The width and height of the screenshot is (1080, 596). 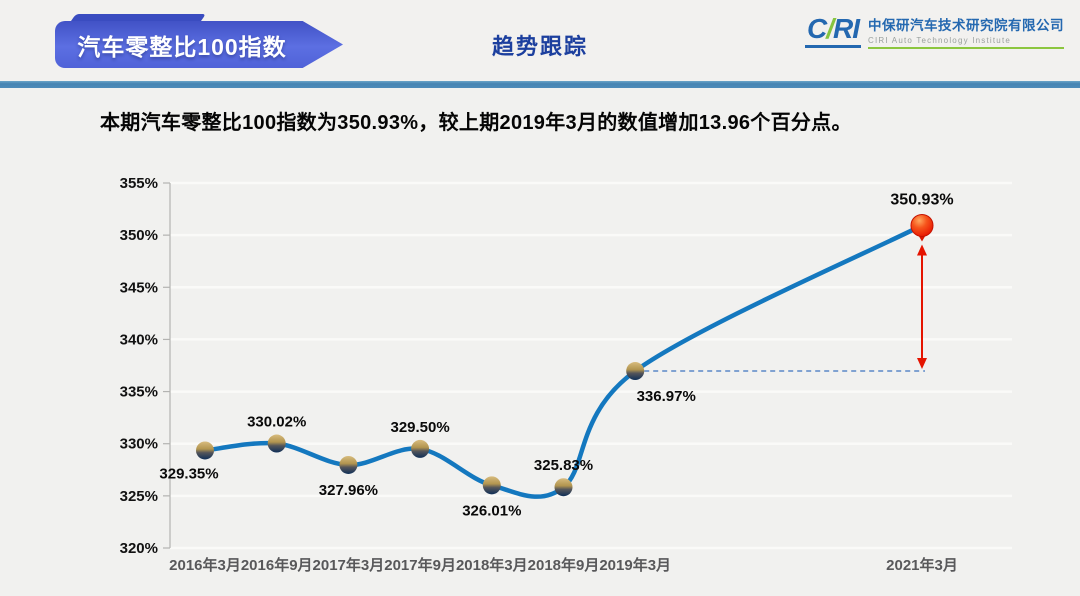 What do you see at coordinates (922, 565) in the screenshot?
I see `svg-text: 2021年3月` at bounding box center [922, 565].